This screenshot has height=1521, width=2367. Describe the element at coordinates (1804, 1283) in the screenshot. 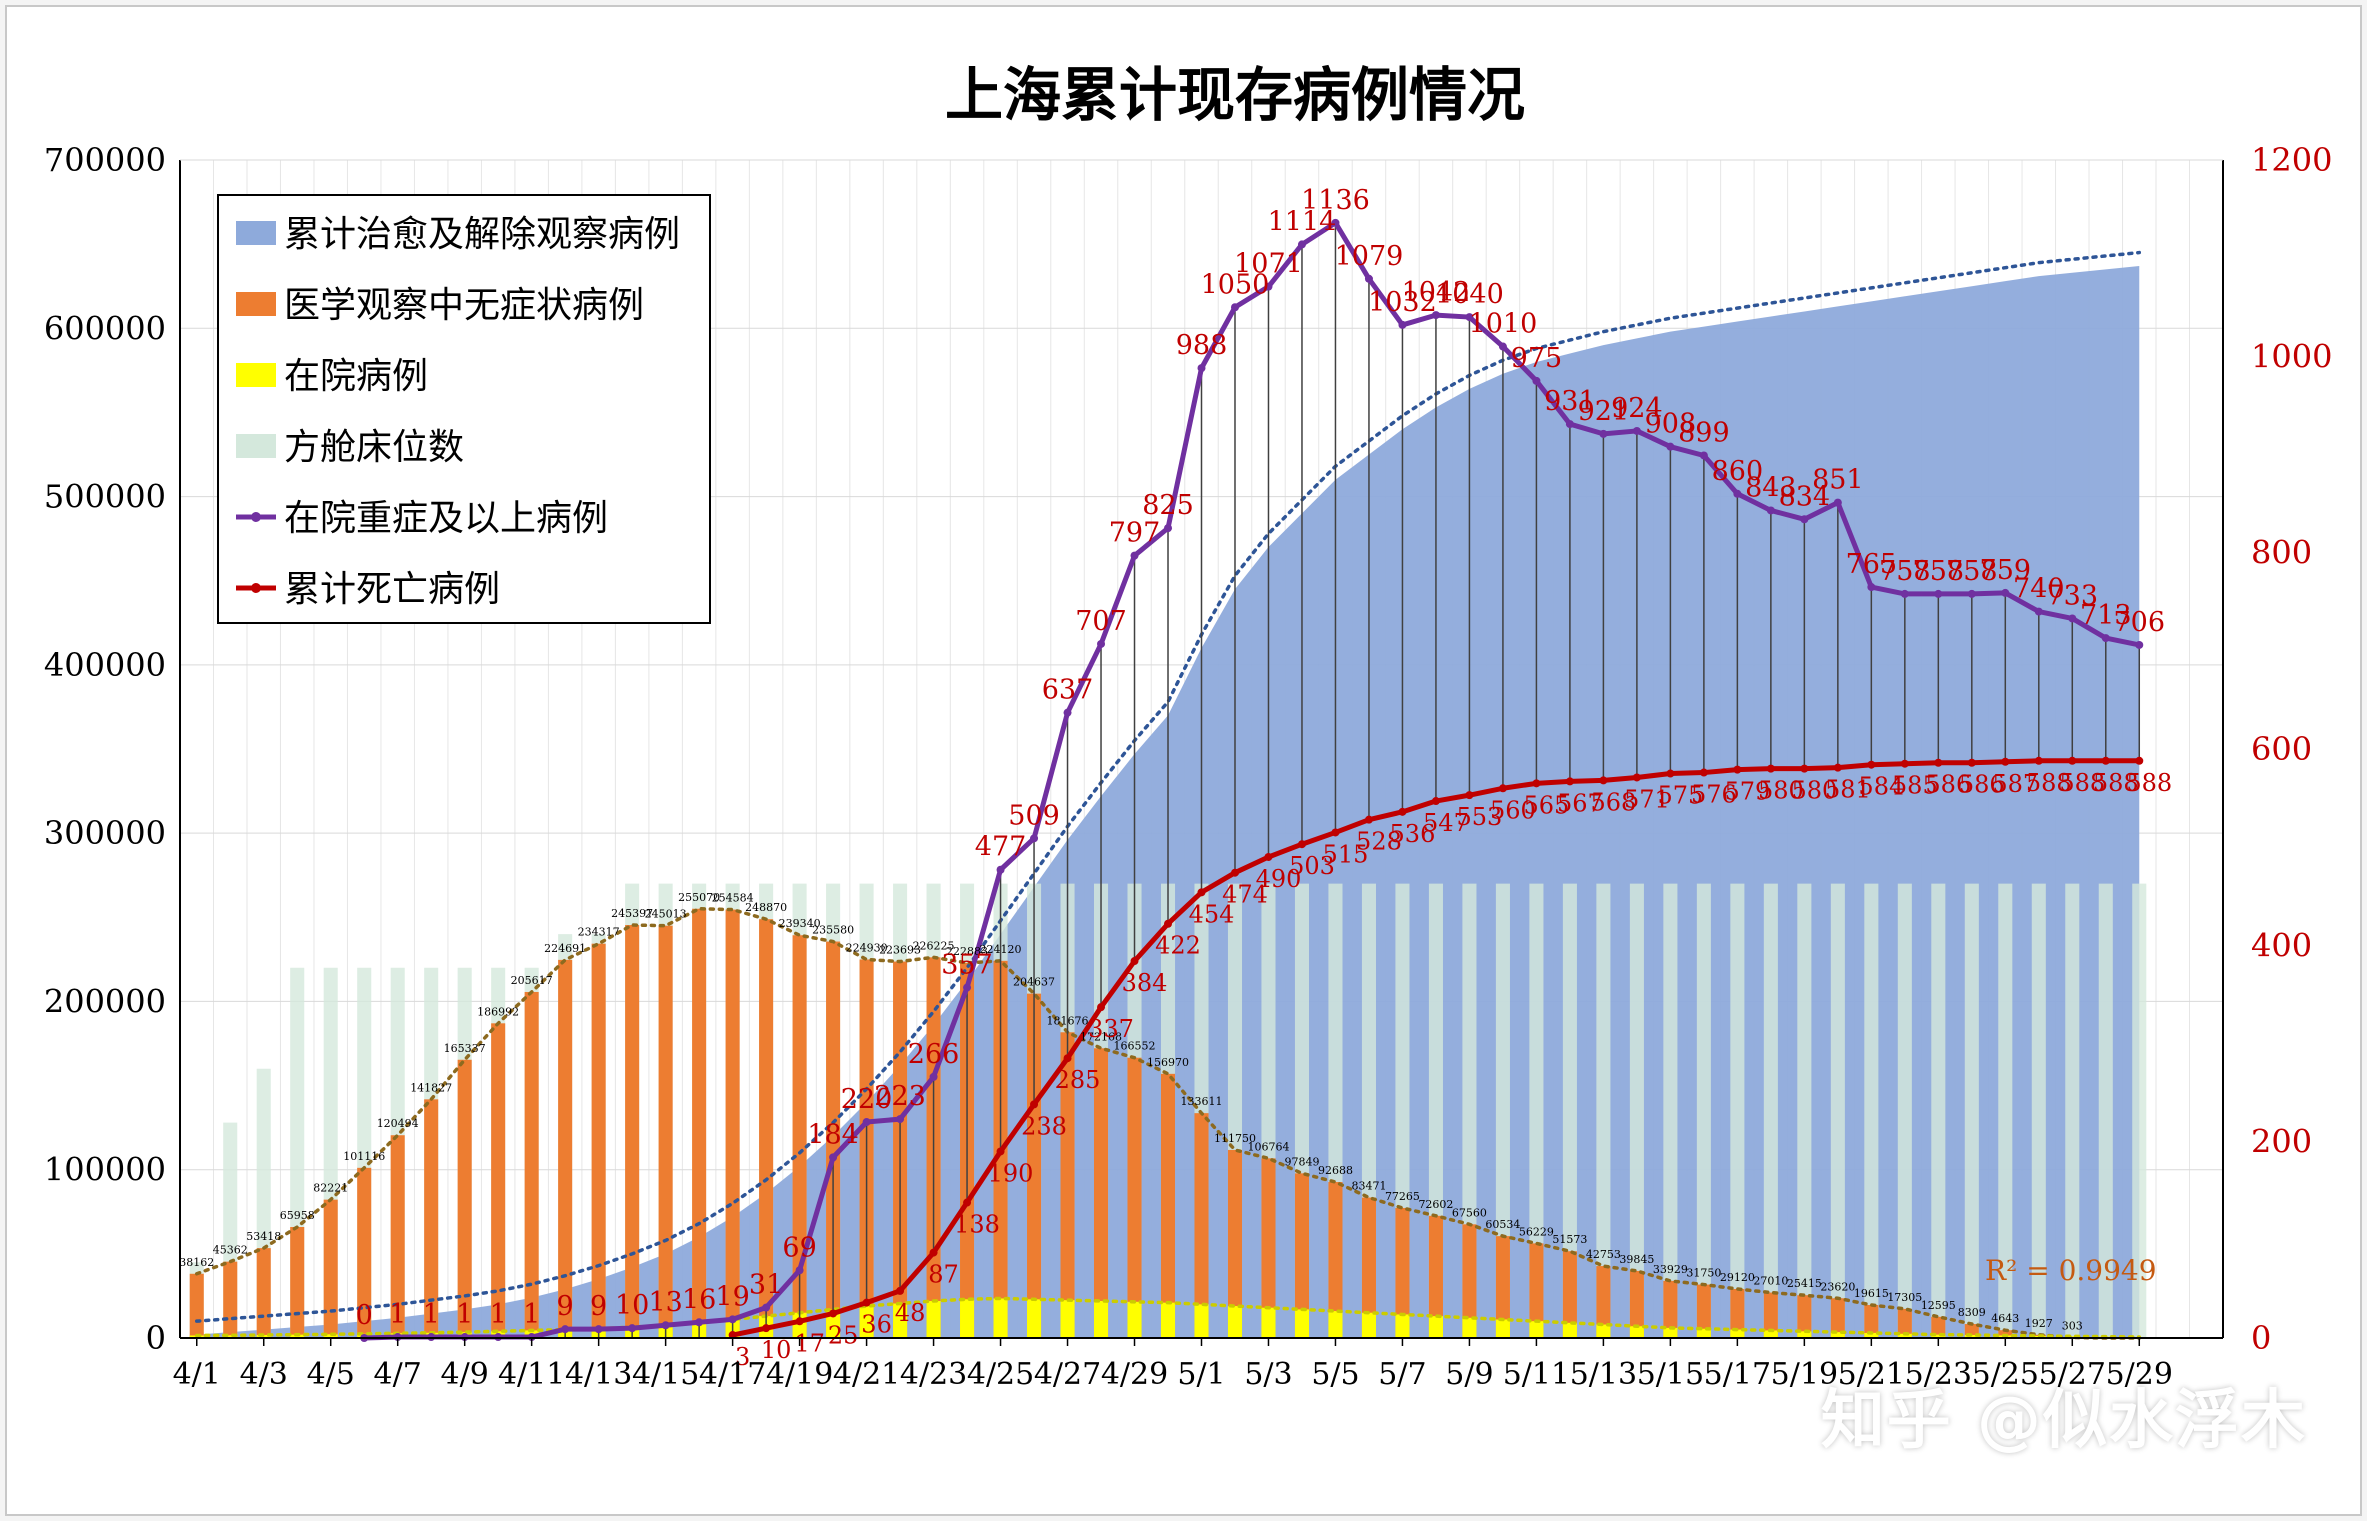

I see `label-asymptomatic: 25415` at that location.